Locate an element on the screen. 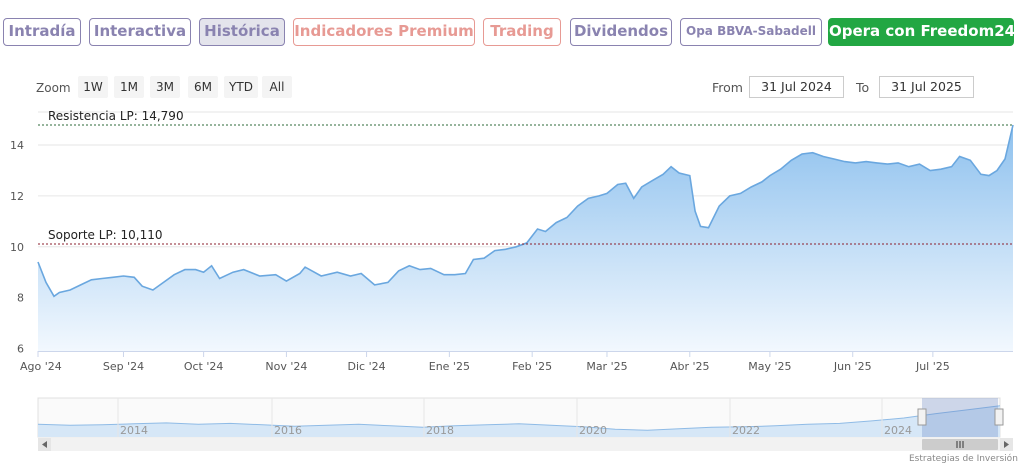  x-tick-label: Sep '24 is located at coordinates (123, 366).